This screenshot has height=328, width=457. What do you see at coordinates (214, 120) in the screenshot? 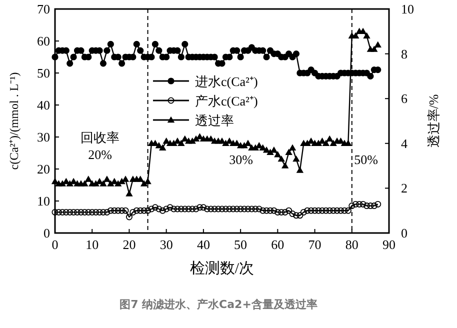
I see `legend-label: 透过率` at bounding box center [214, 120].